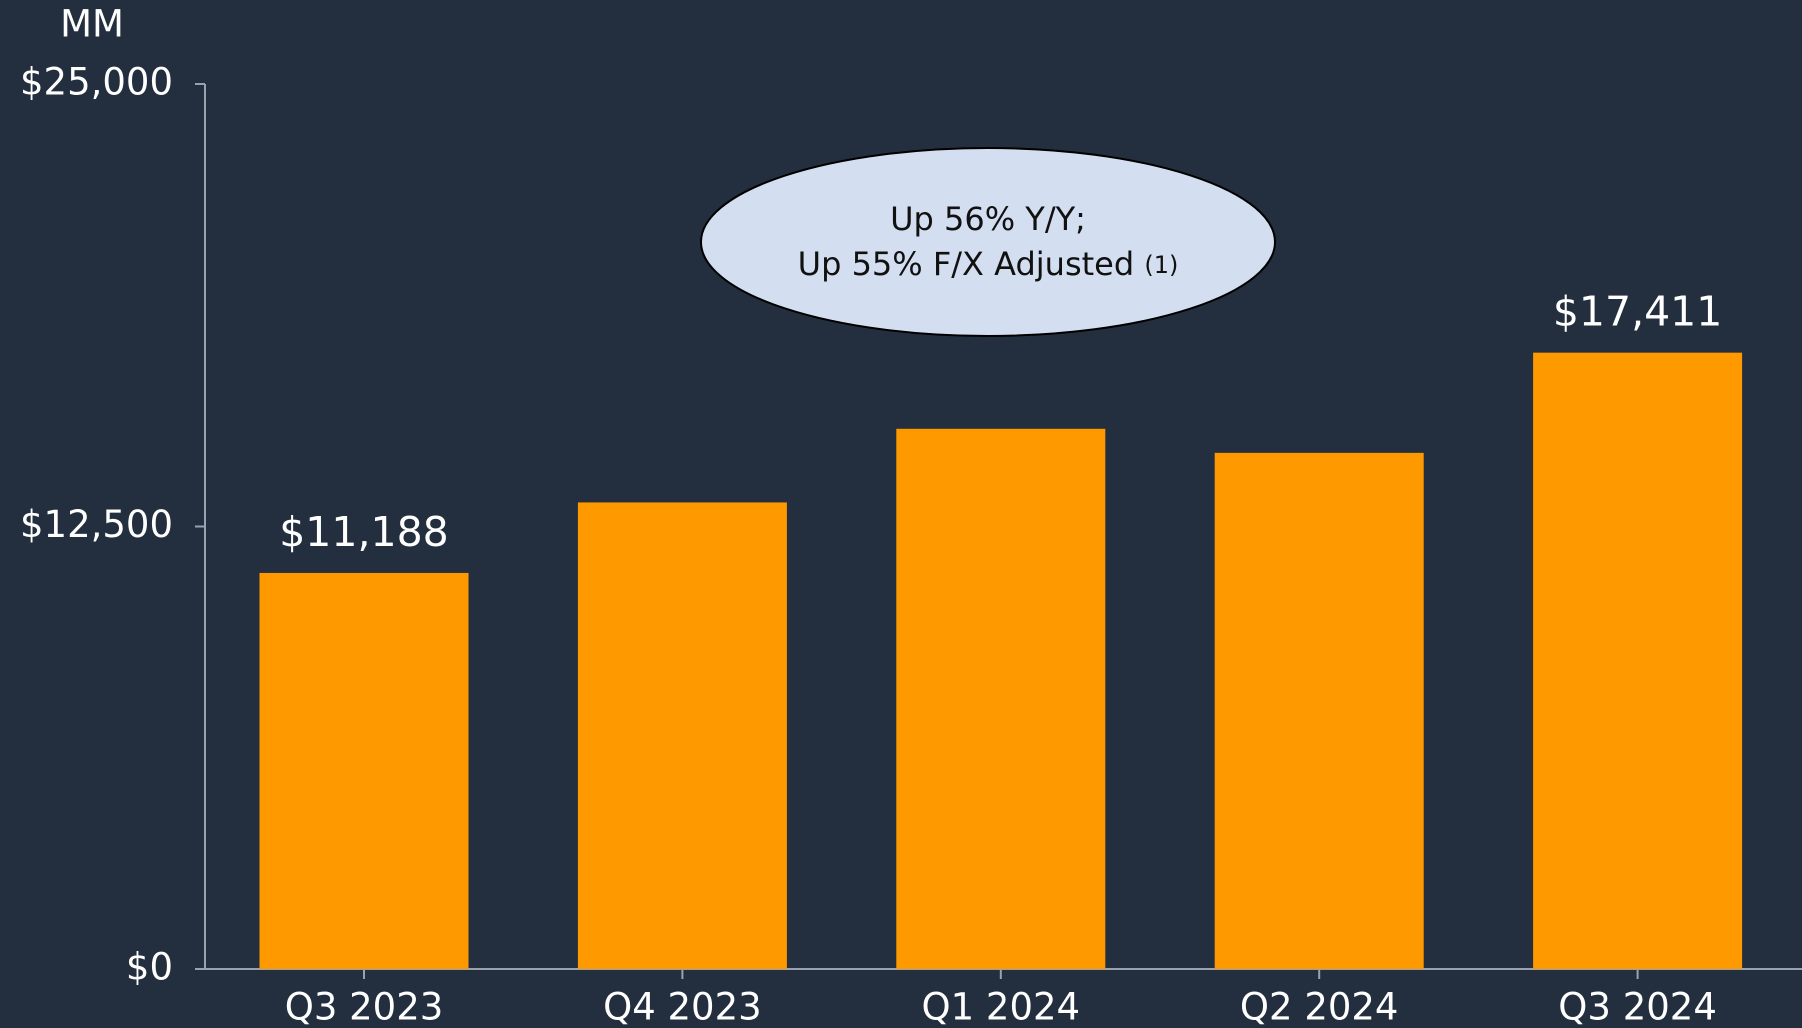  What do you see at coordinates (364, 532) in the screenshot?
I see `value-label: $11,188` at bounding box center [364, 532].